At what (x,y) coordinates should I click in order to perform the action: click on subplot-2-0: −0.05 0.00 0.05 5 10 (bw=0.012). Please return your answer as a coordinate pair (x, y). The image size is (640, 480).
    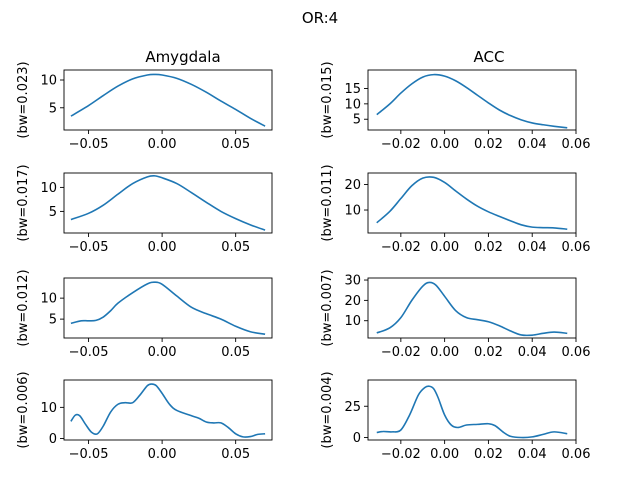
    Looking at the image, I should click on (144, 314).